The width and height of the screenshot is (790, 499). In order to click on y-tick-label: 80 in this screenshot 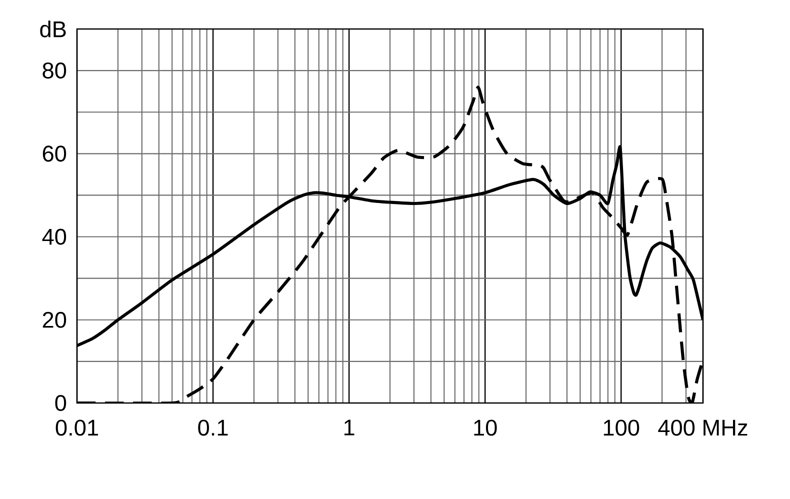, I will do `click(54, 70)`.